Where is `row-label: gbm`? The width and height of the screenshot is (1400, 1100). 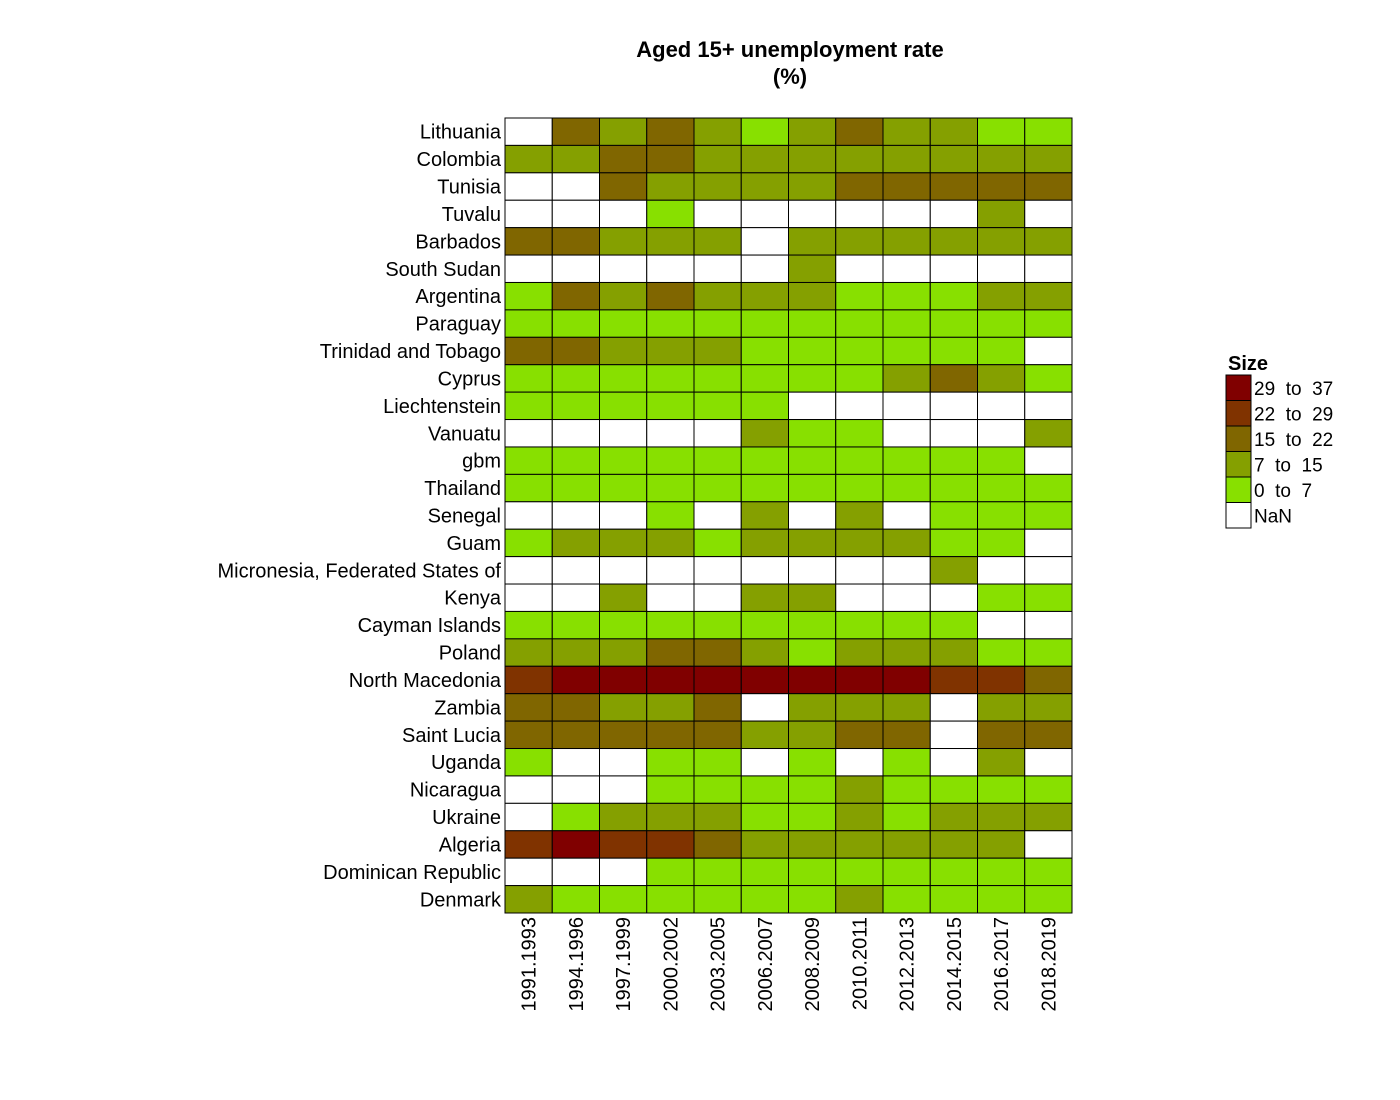 row-label: gbm is located at coordinates (481, 462).